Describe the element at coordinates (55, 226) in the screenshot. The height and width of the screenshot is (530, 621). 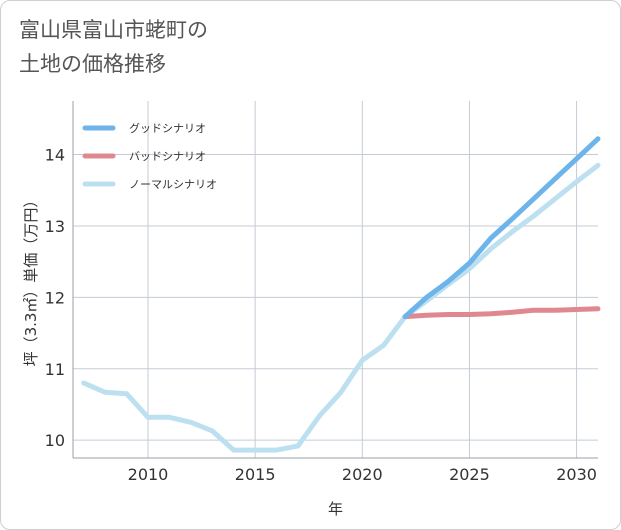
I see `y-tick-label: 13` at that location.